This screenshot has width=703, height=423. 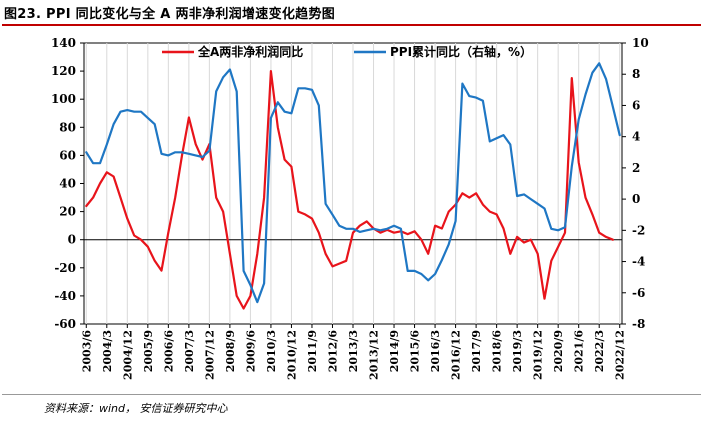 What do you see at coordinates (640, 43) in the screenshot?
I see `y-right-tick-label-9: 10` at bounding box center [640, 43].